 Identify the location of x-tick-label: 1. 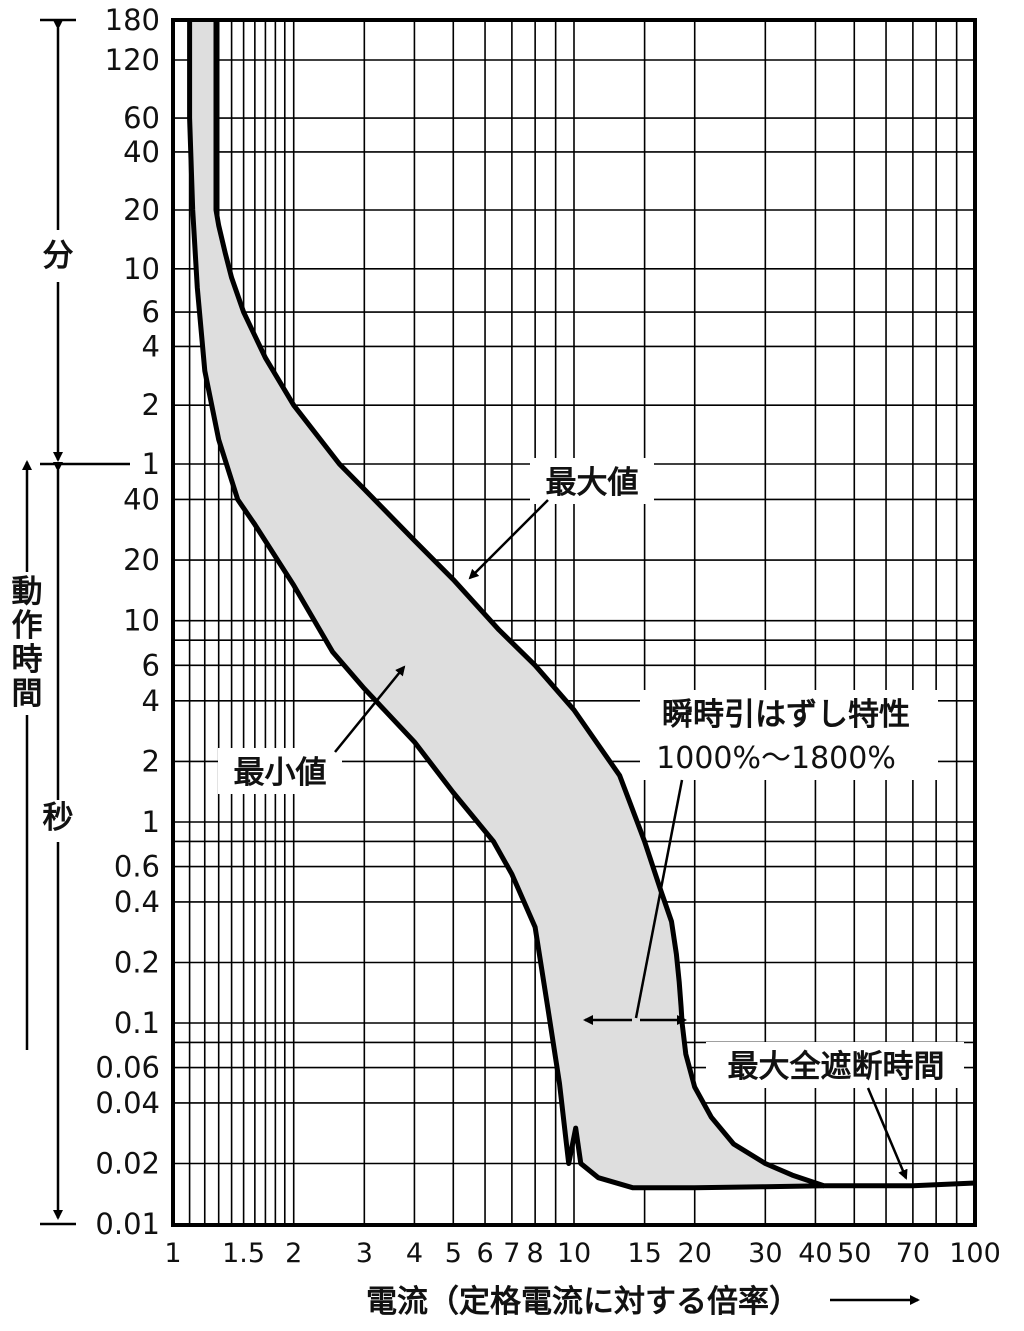
(172, 1253).